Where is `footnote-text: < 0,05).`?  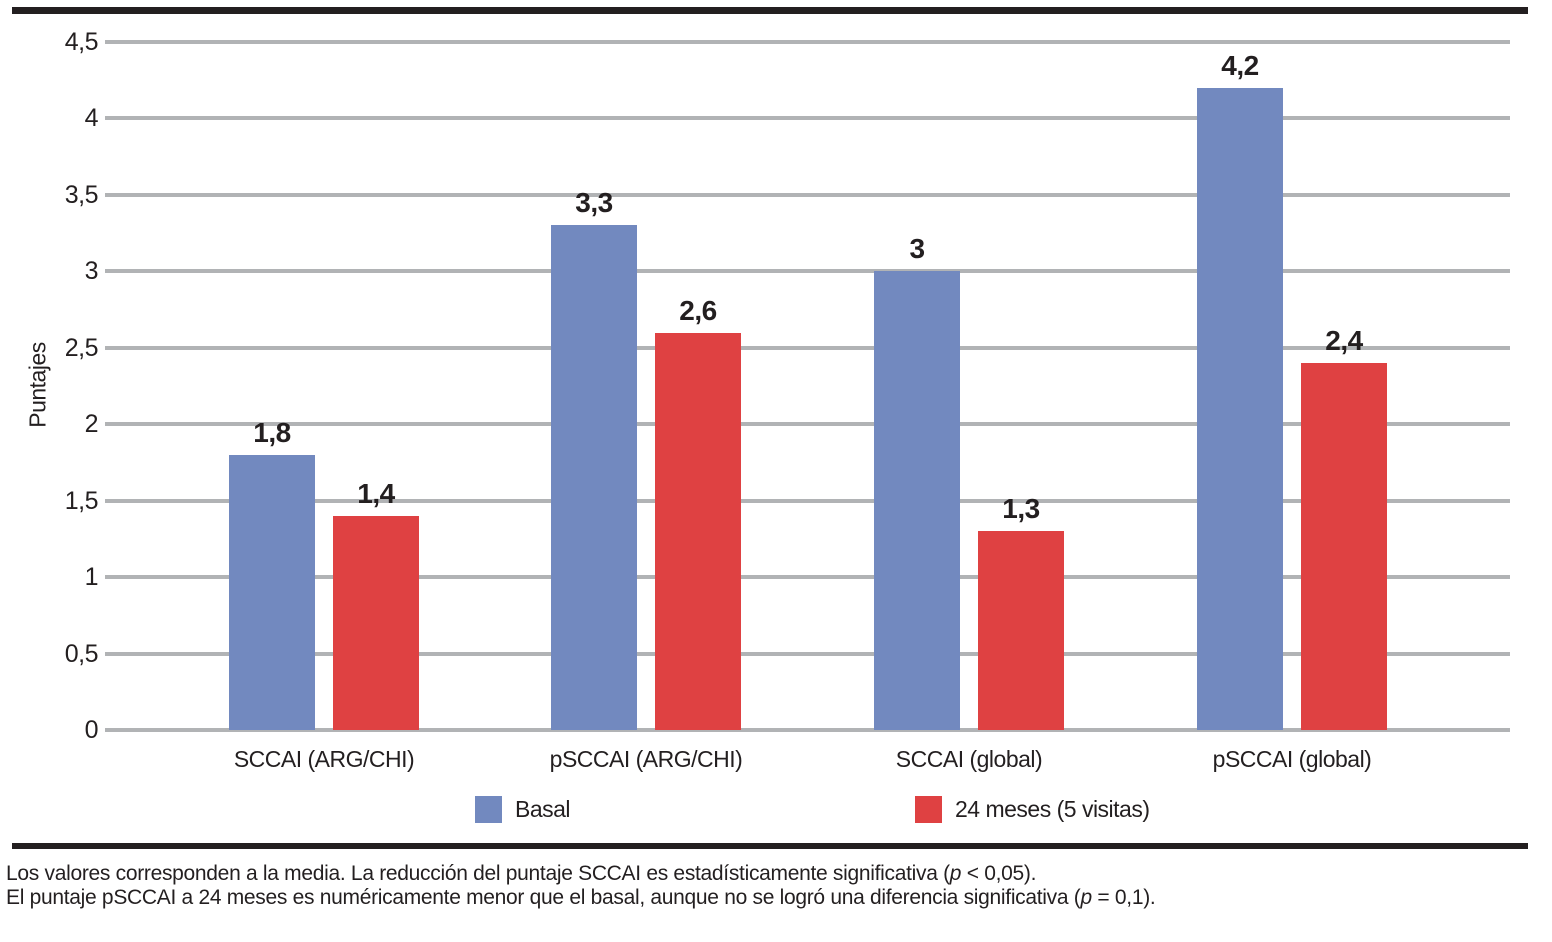 footnote-text: < 0,05). is located at coordinates (999, 873).